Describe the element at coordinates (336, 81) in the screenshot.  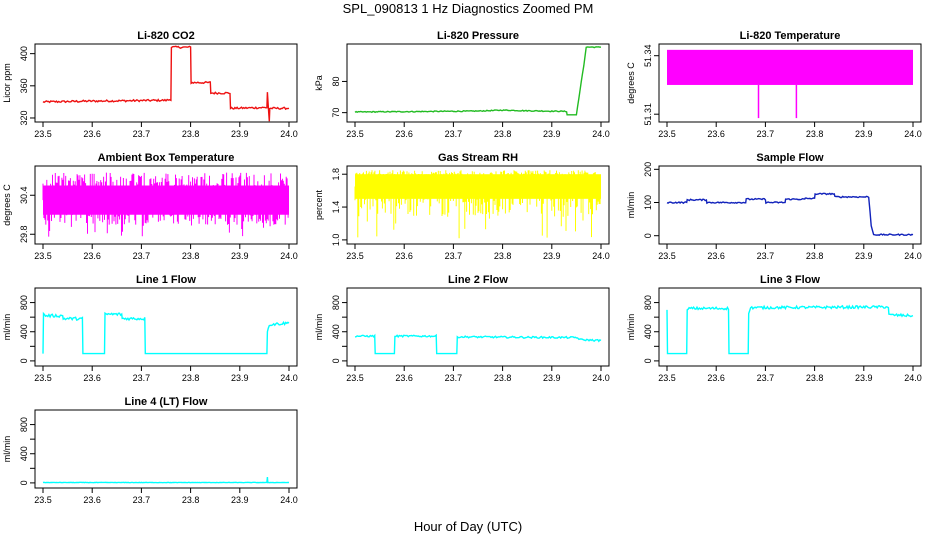
I see `y-tick-label: 80` at that location.